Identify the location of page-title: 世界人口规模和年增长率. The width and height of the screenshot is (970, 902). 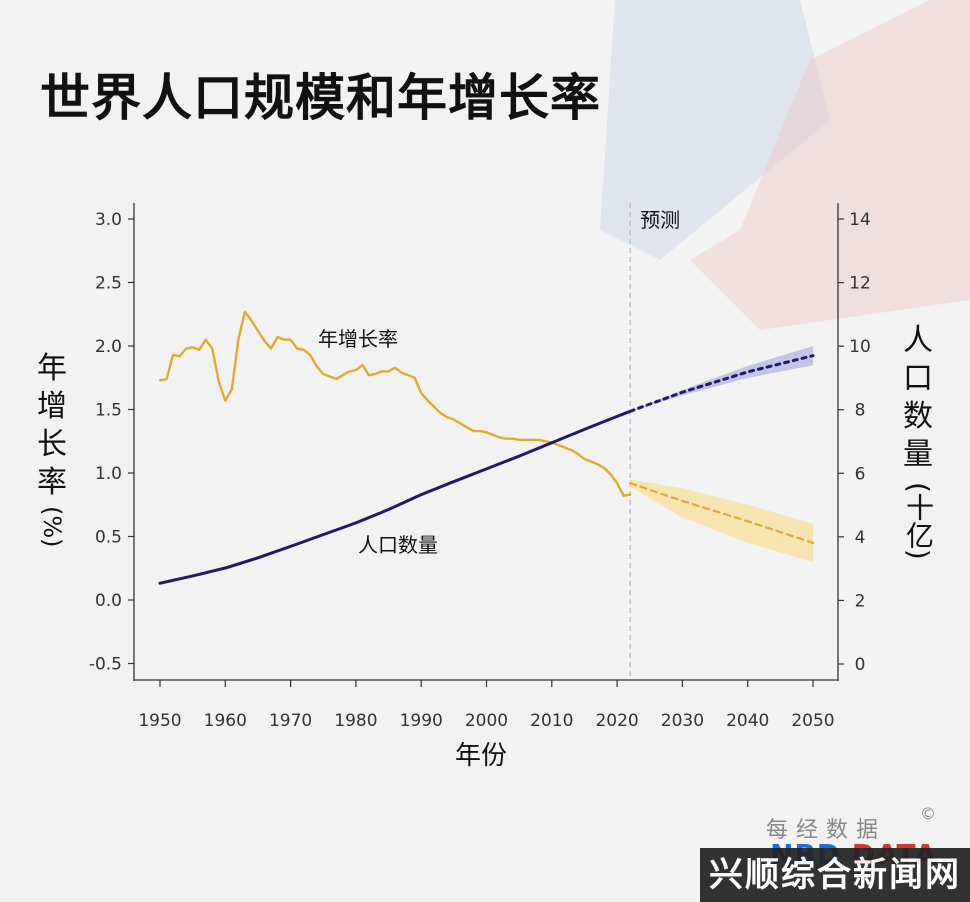
(320, 98).